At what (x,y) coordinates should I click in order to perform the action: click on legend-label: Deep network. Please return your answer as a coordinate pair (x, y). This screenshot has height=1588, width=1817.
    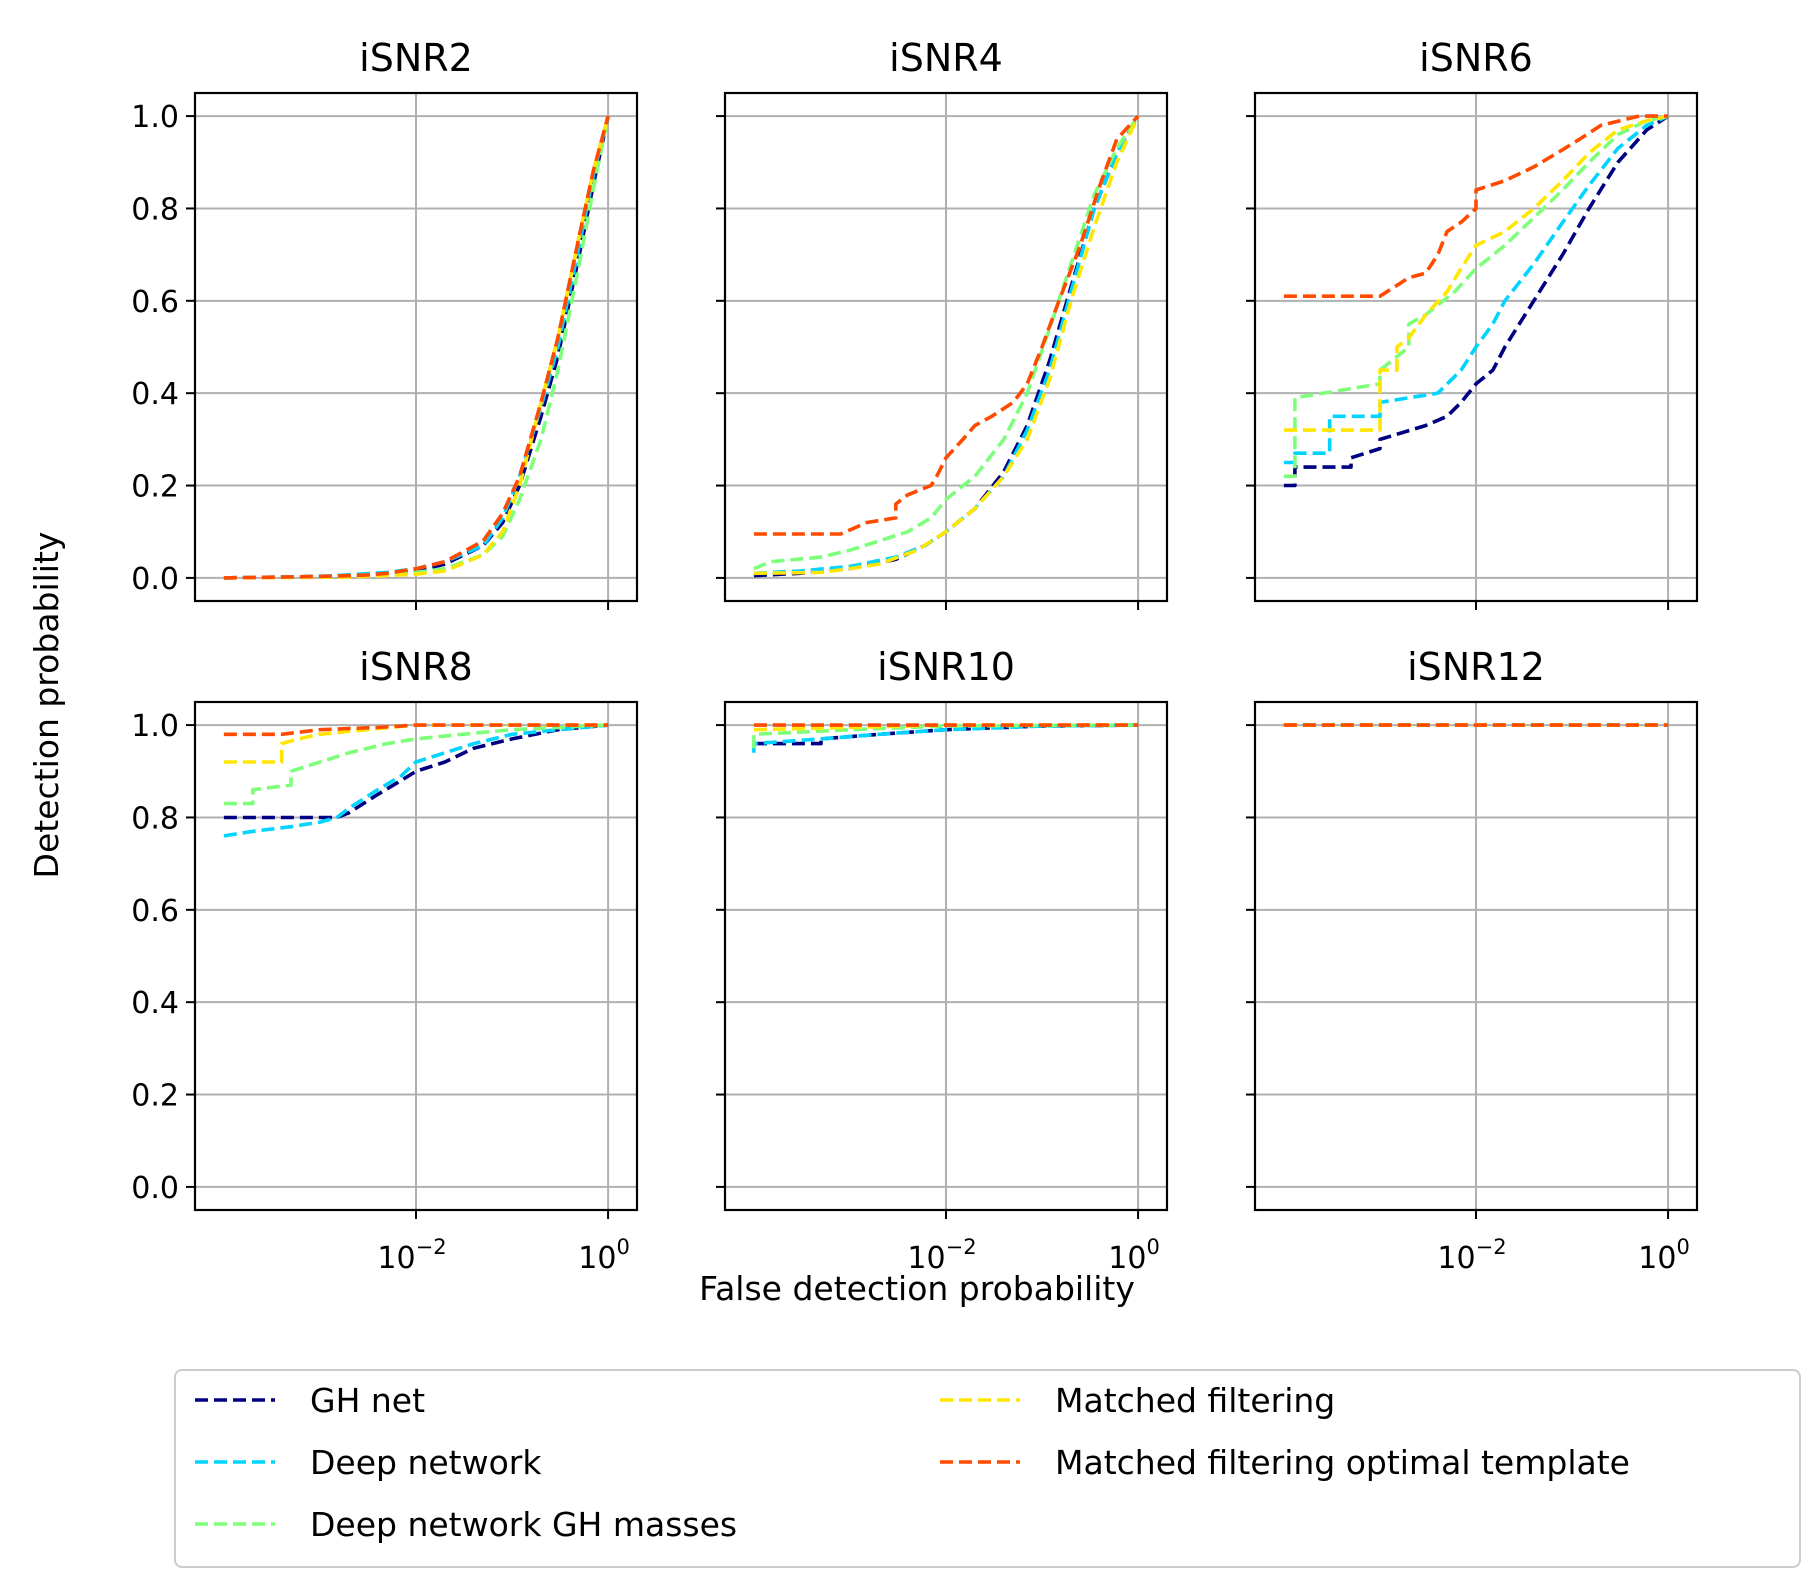
    Looking at the image, I should click on (426, 1462).